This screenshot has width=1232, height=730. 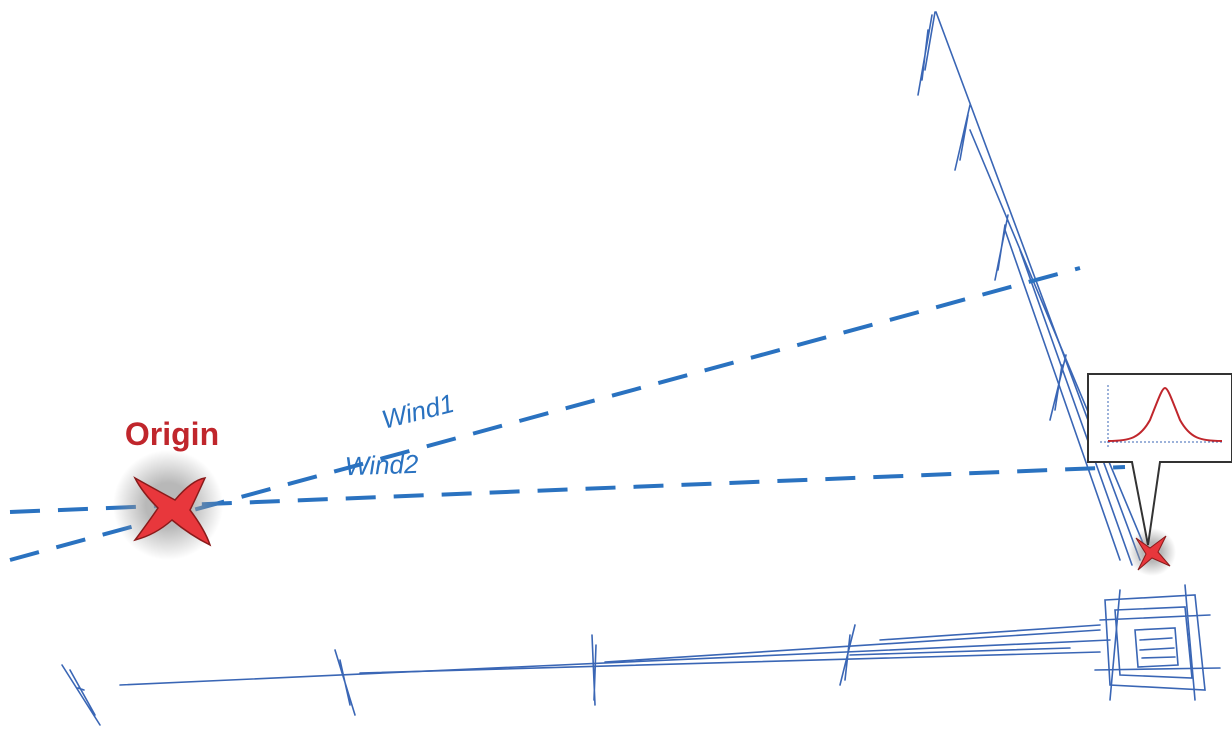 What do you see at coordinates (1159, 459) in the screenshot?
I see `callout` at bounding box center [1159, 459].